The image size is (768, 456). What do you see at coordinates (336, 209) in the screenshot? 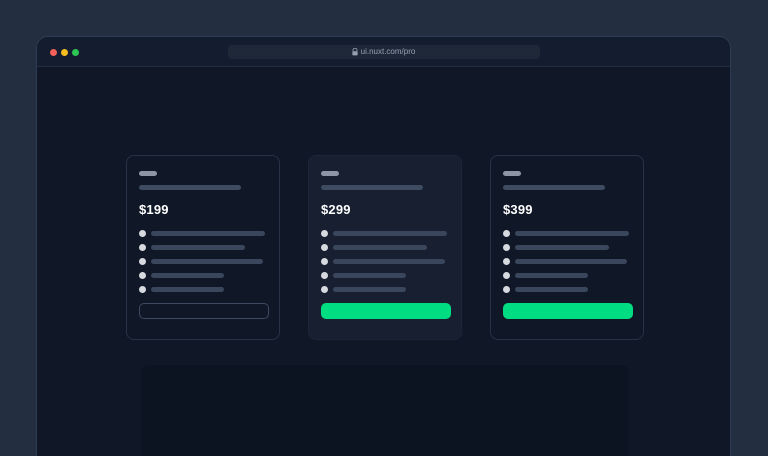
I see `plan-price: $299` at bounding box center [336, 209].